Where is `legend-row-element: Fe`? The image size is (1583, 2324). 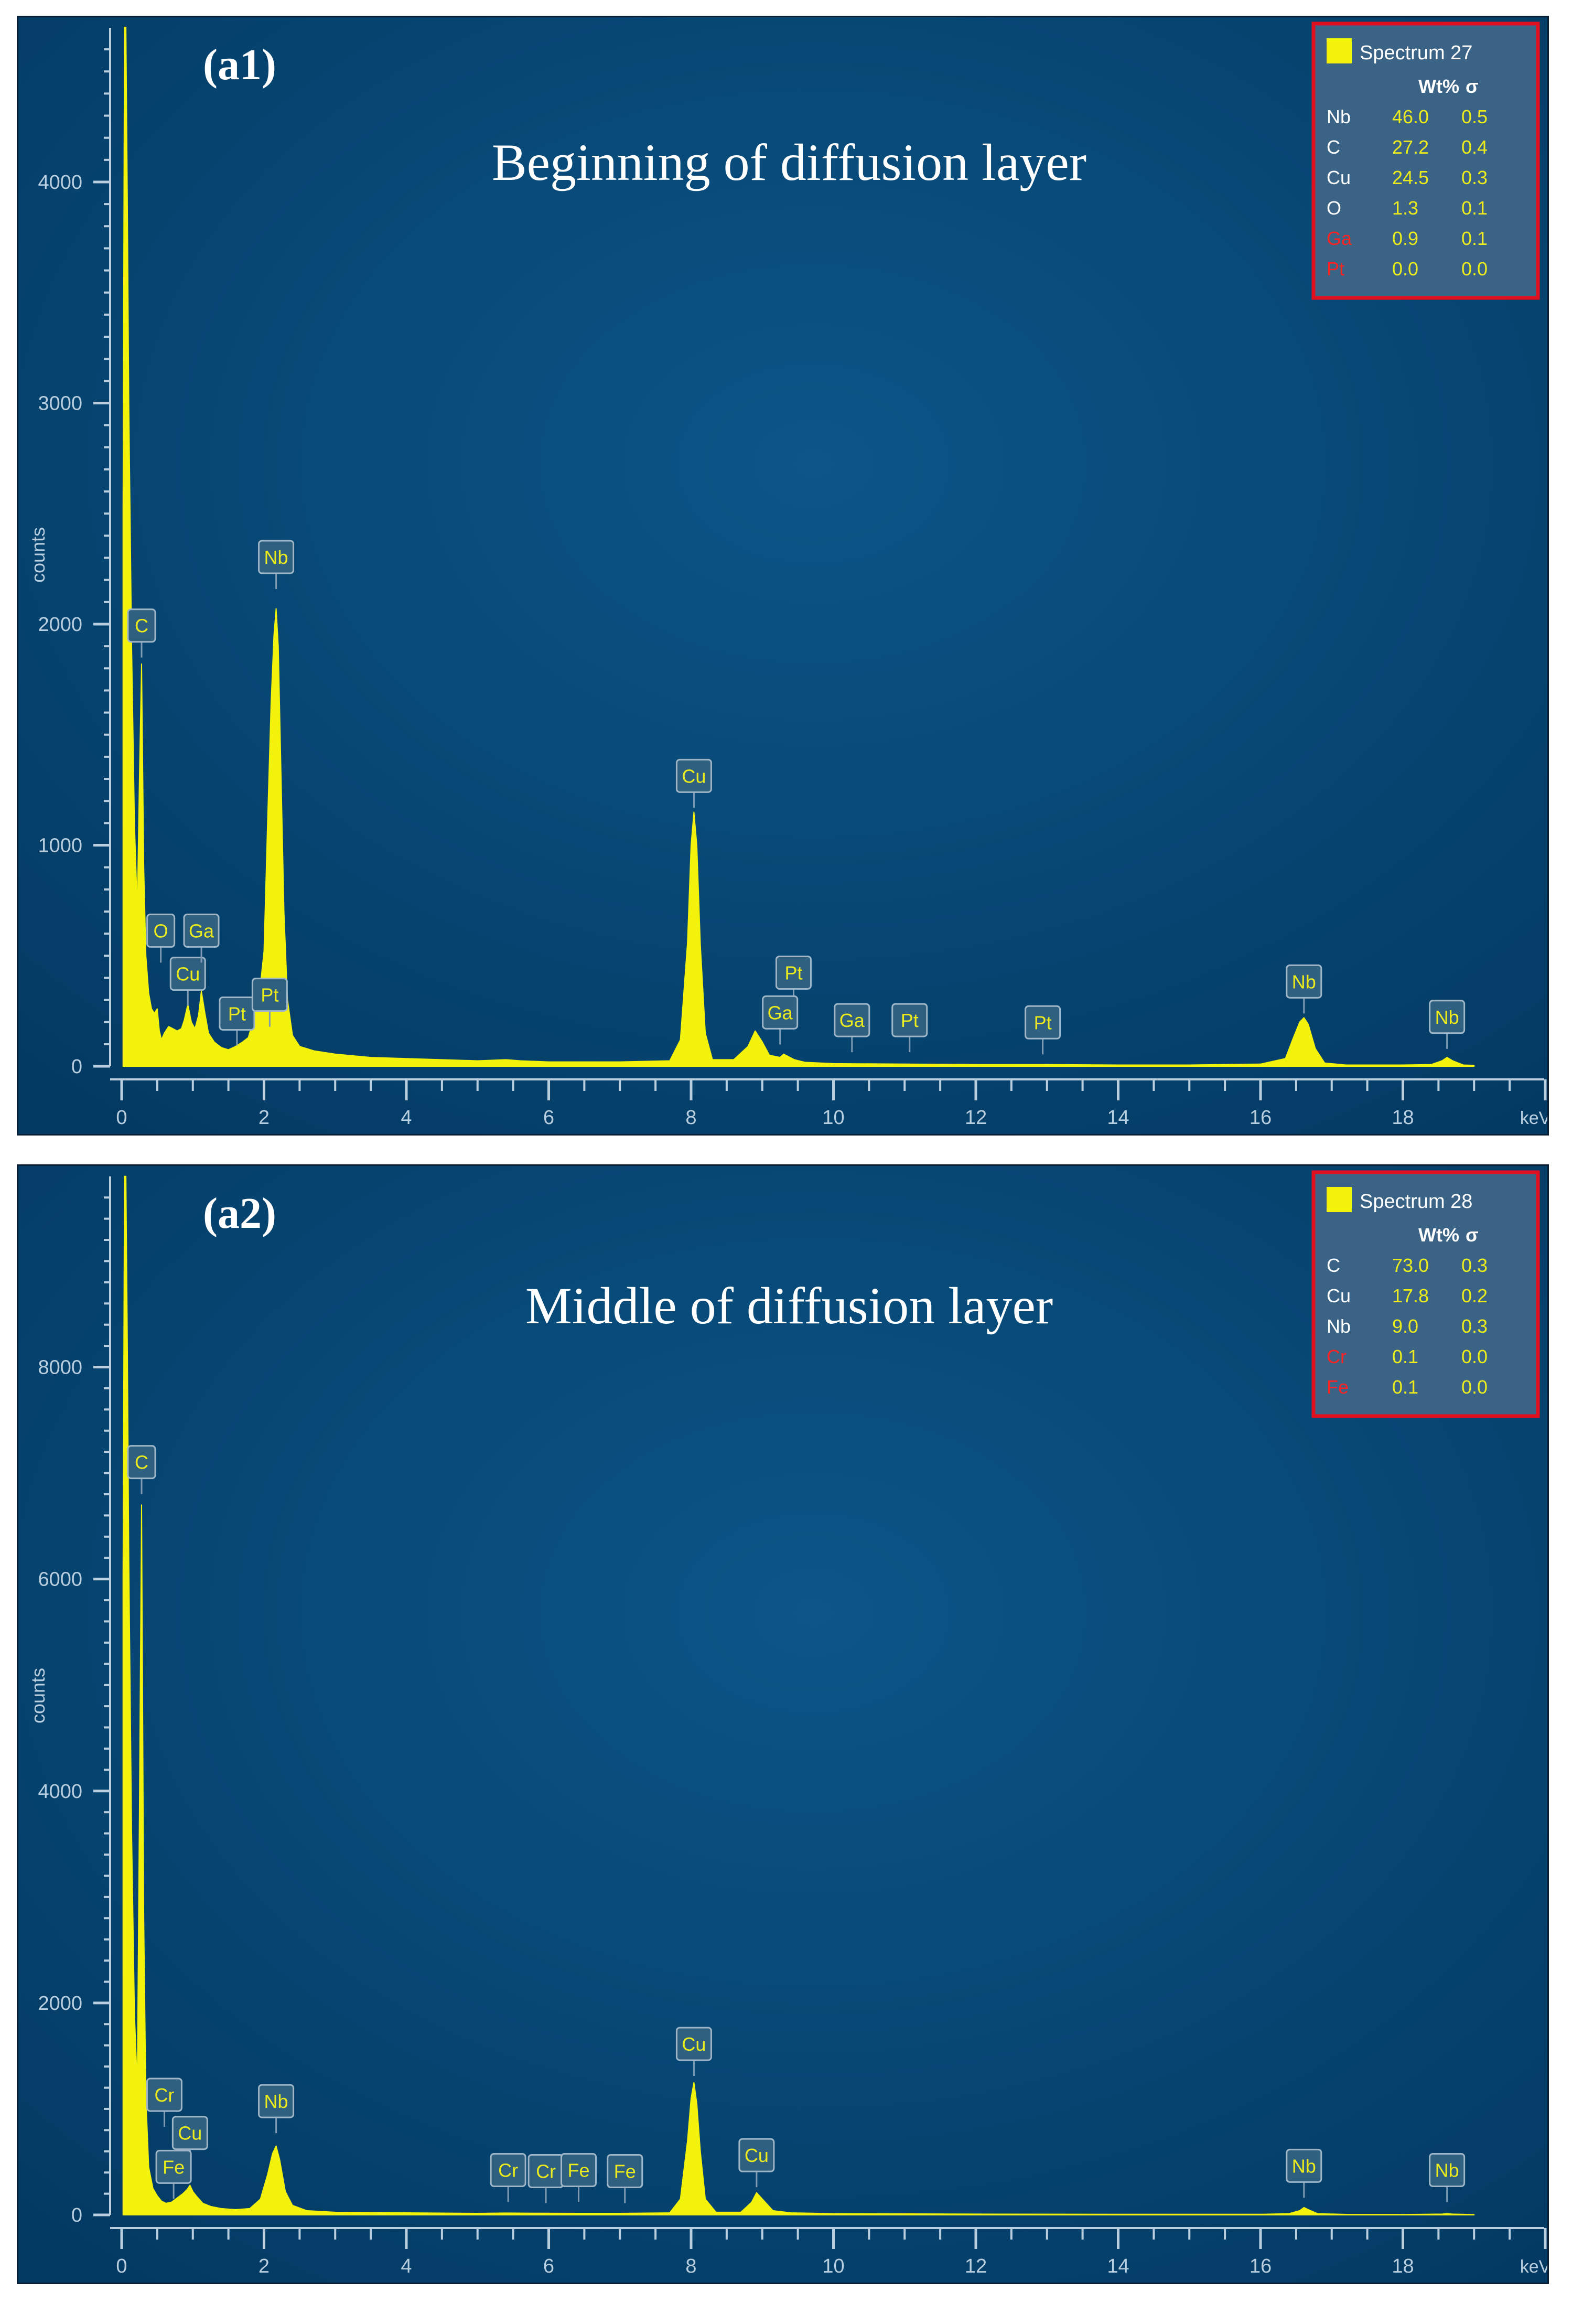 legend-row-element: Fe is located at coordinates (1338, 1387).